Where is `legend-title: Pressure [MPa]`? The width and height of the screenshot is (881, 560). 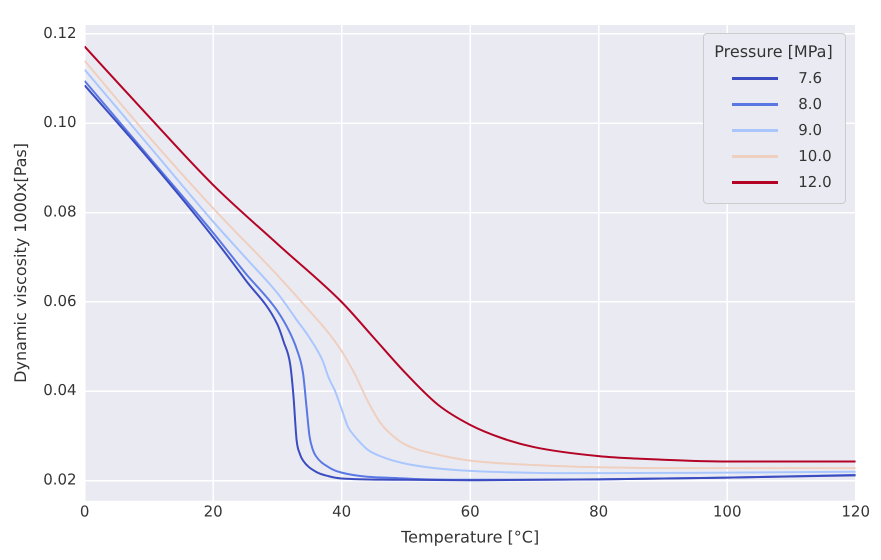
legend-title: Pressure [MPa] is located at coordinates (773, 51).